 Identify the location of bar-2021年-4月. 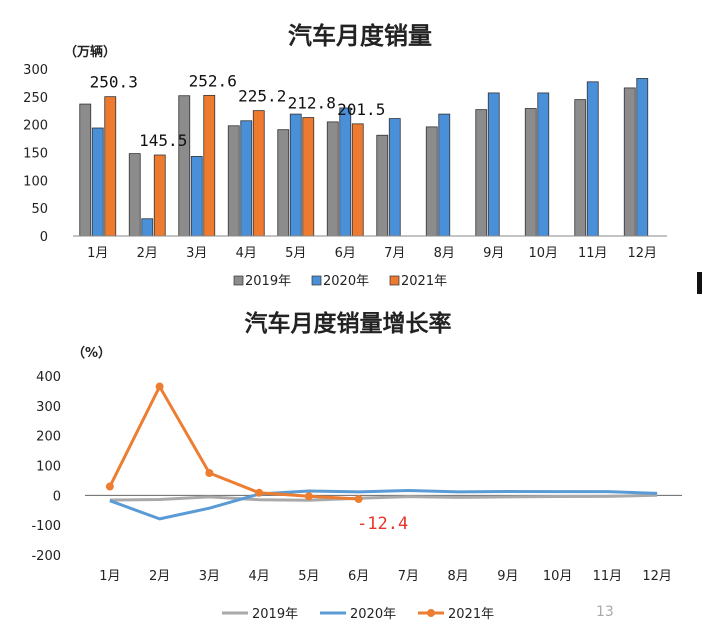
(258, 173).